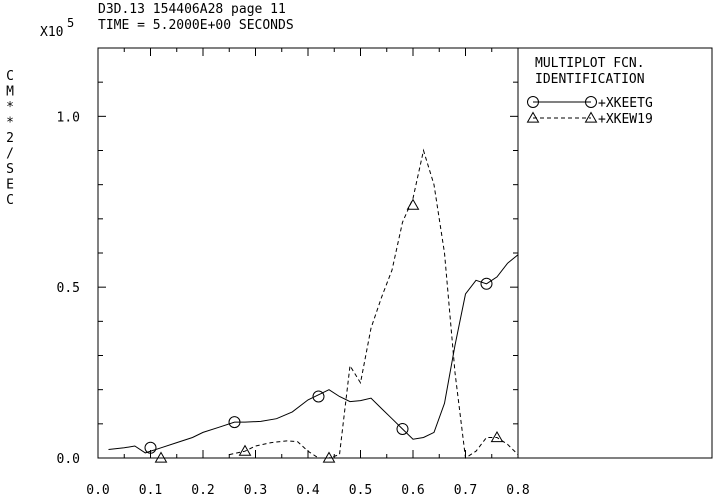  I want to click on legend-title-1: MULTIPLOT FCN., so click(590, 63).